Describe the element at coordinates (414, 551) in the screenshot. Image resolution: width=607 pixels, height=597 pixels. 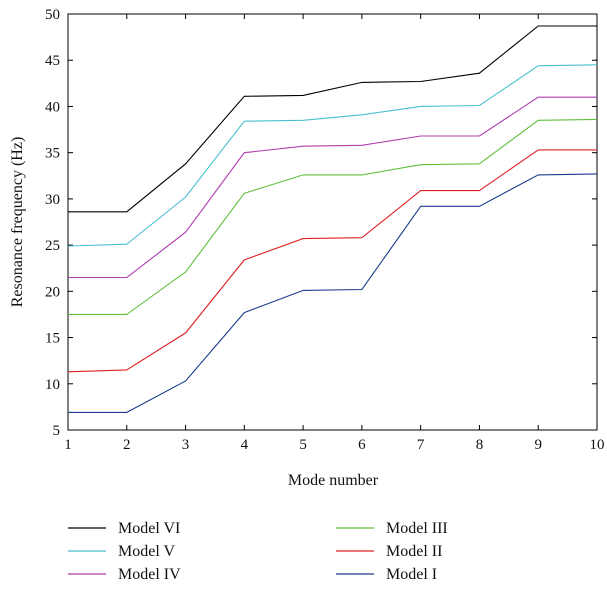
I see `legend-label: Model II` at that location.